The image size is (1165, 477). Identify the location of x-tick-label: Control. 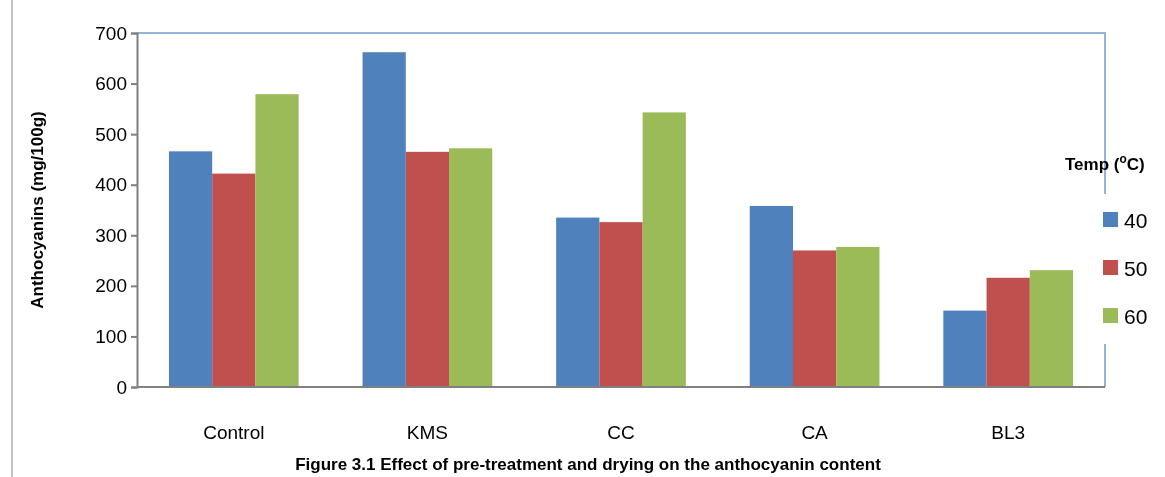
(234, 432).